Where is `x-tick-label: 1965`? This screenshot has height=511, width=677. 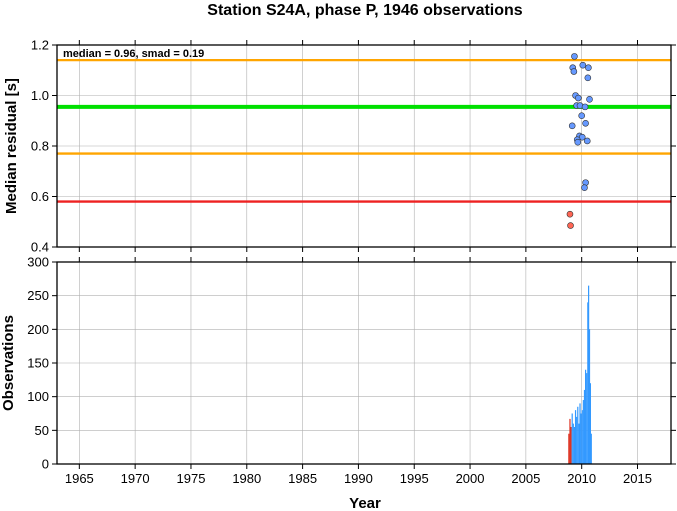
x-tick-label: 1965 is located at coordinates (79, 478).